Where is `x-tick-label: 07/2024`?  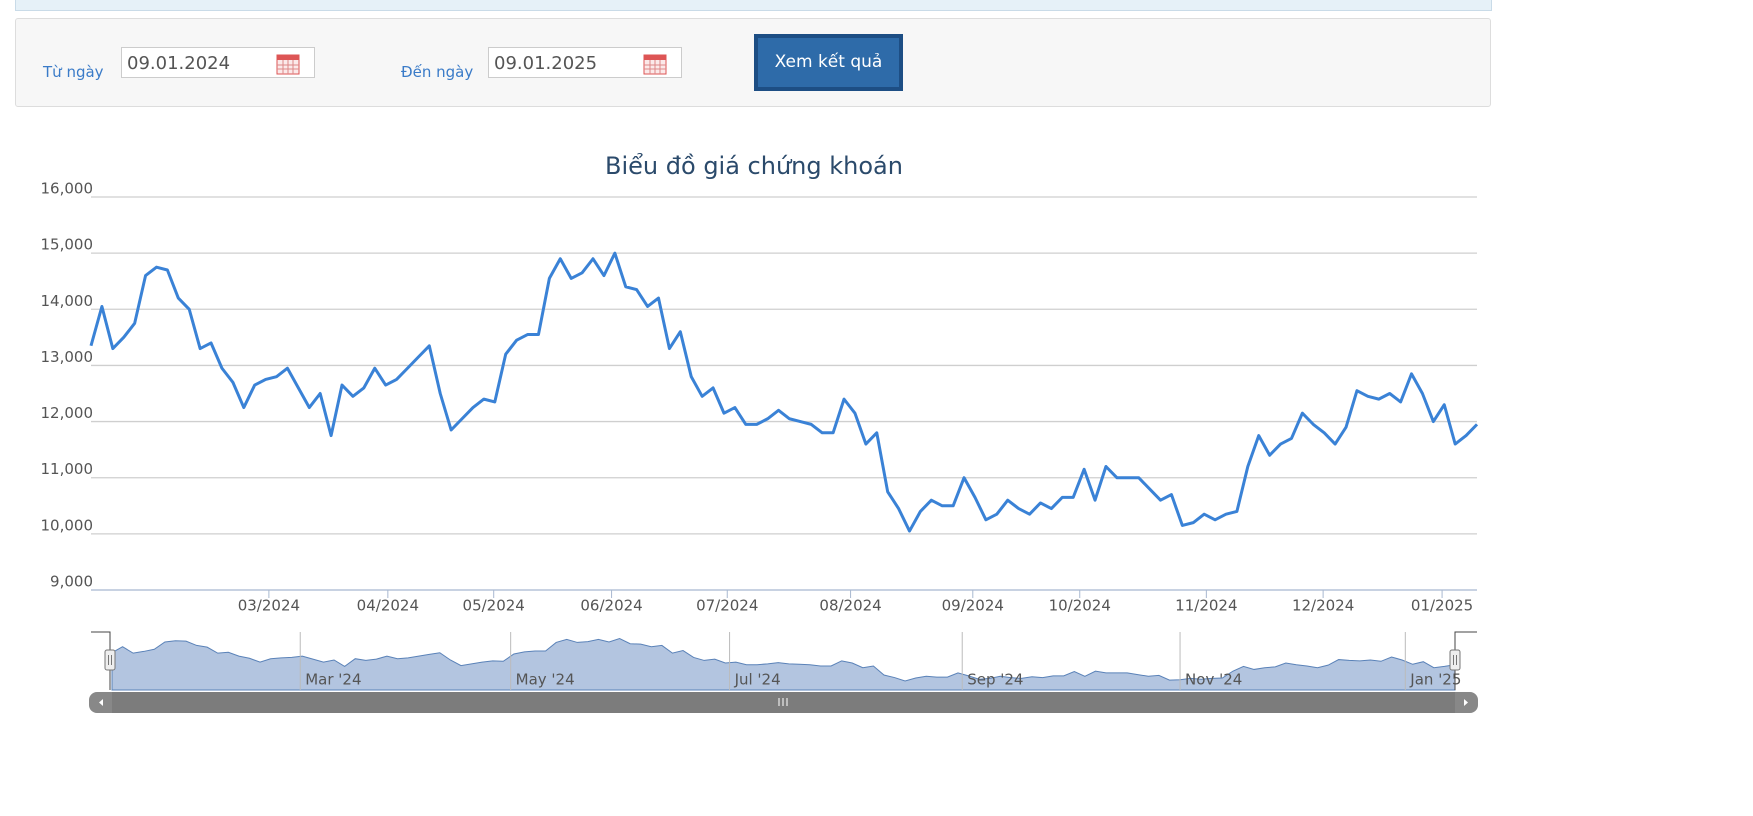 x-tick-label: 07/2024 is located at coordinates (727, 606).